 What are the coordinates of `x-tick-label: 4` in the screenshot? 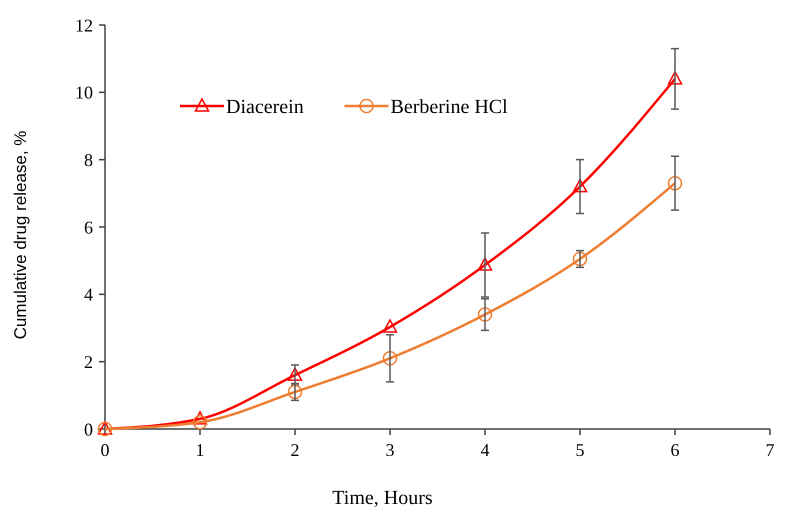 It's located at (485, 450).